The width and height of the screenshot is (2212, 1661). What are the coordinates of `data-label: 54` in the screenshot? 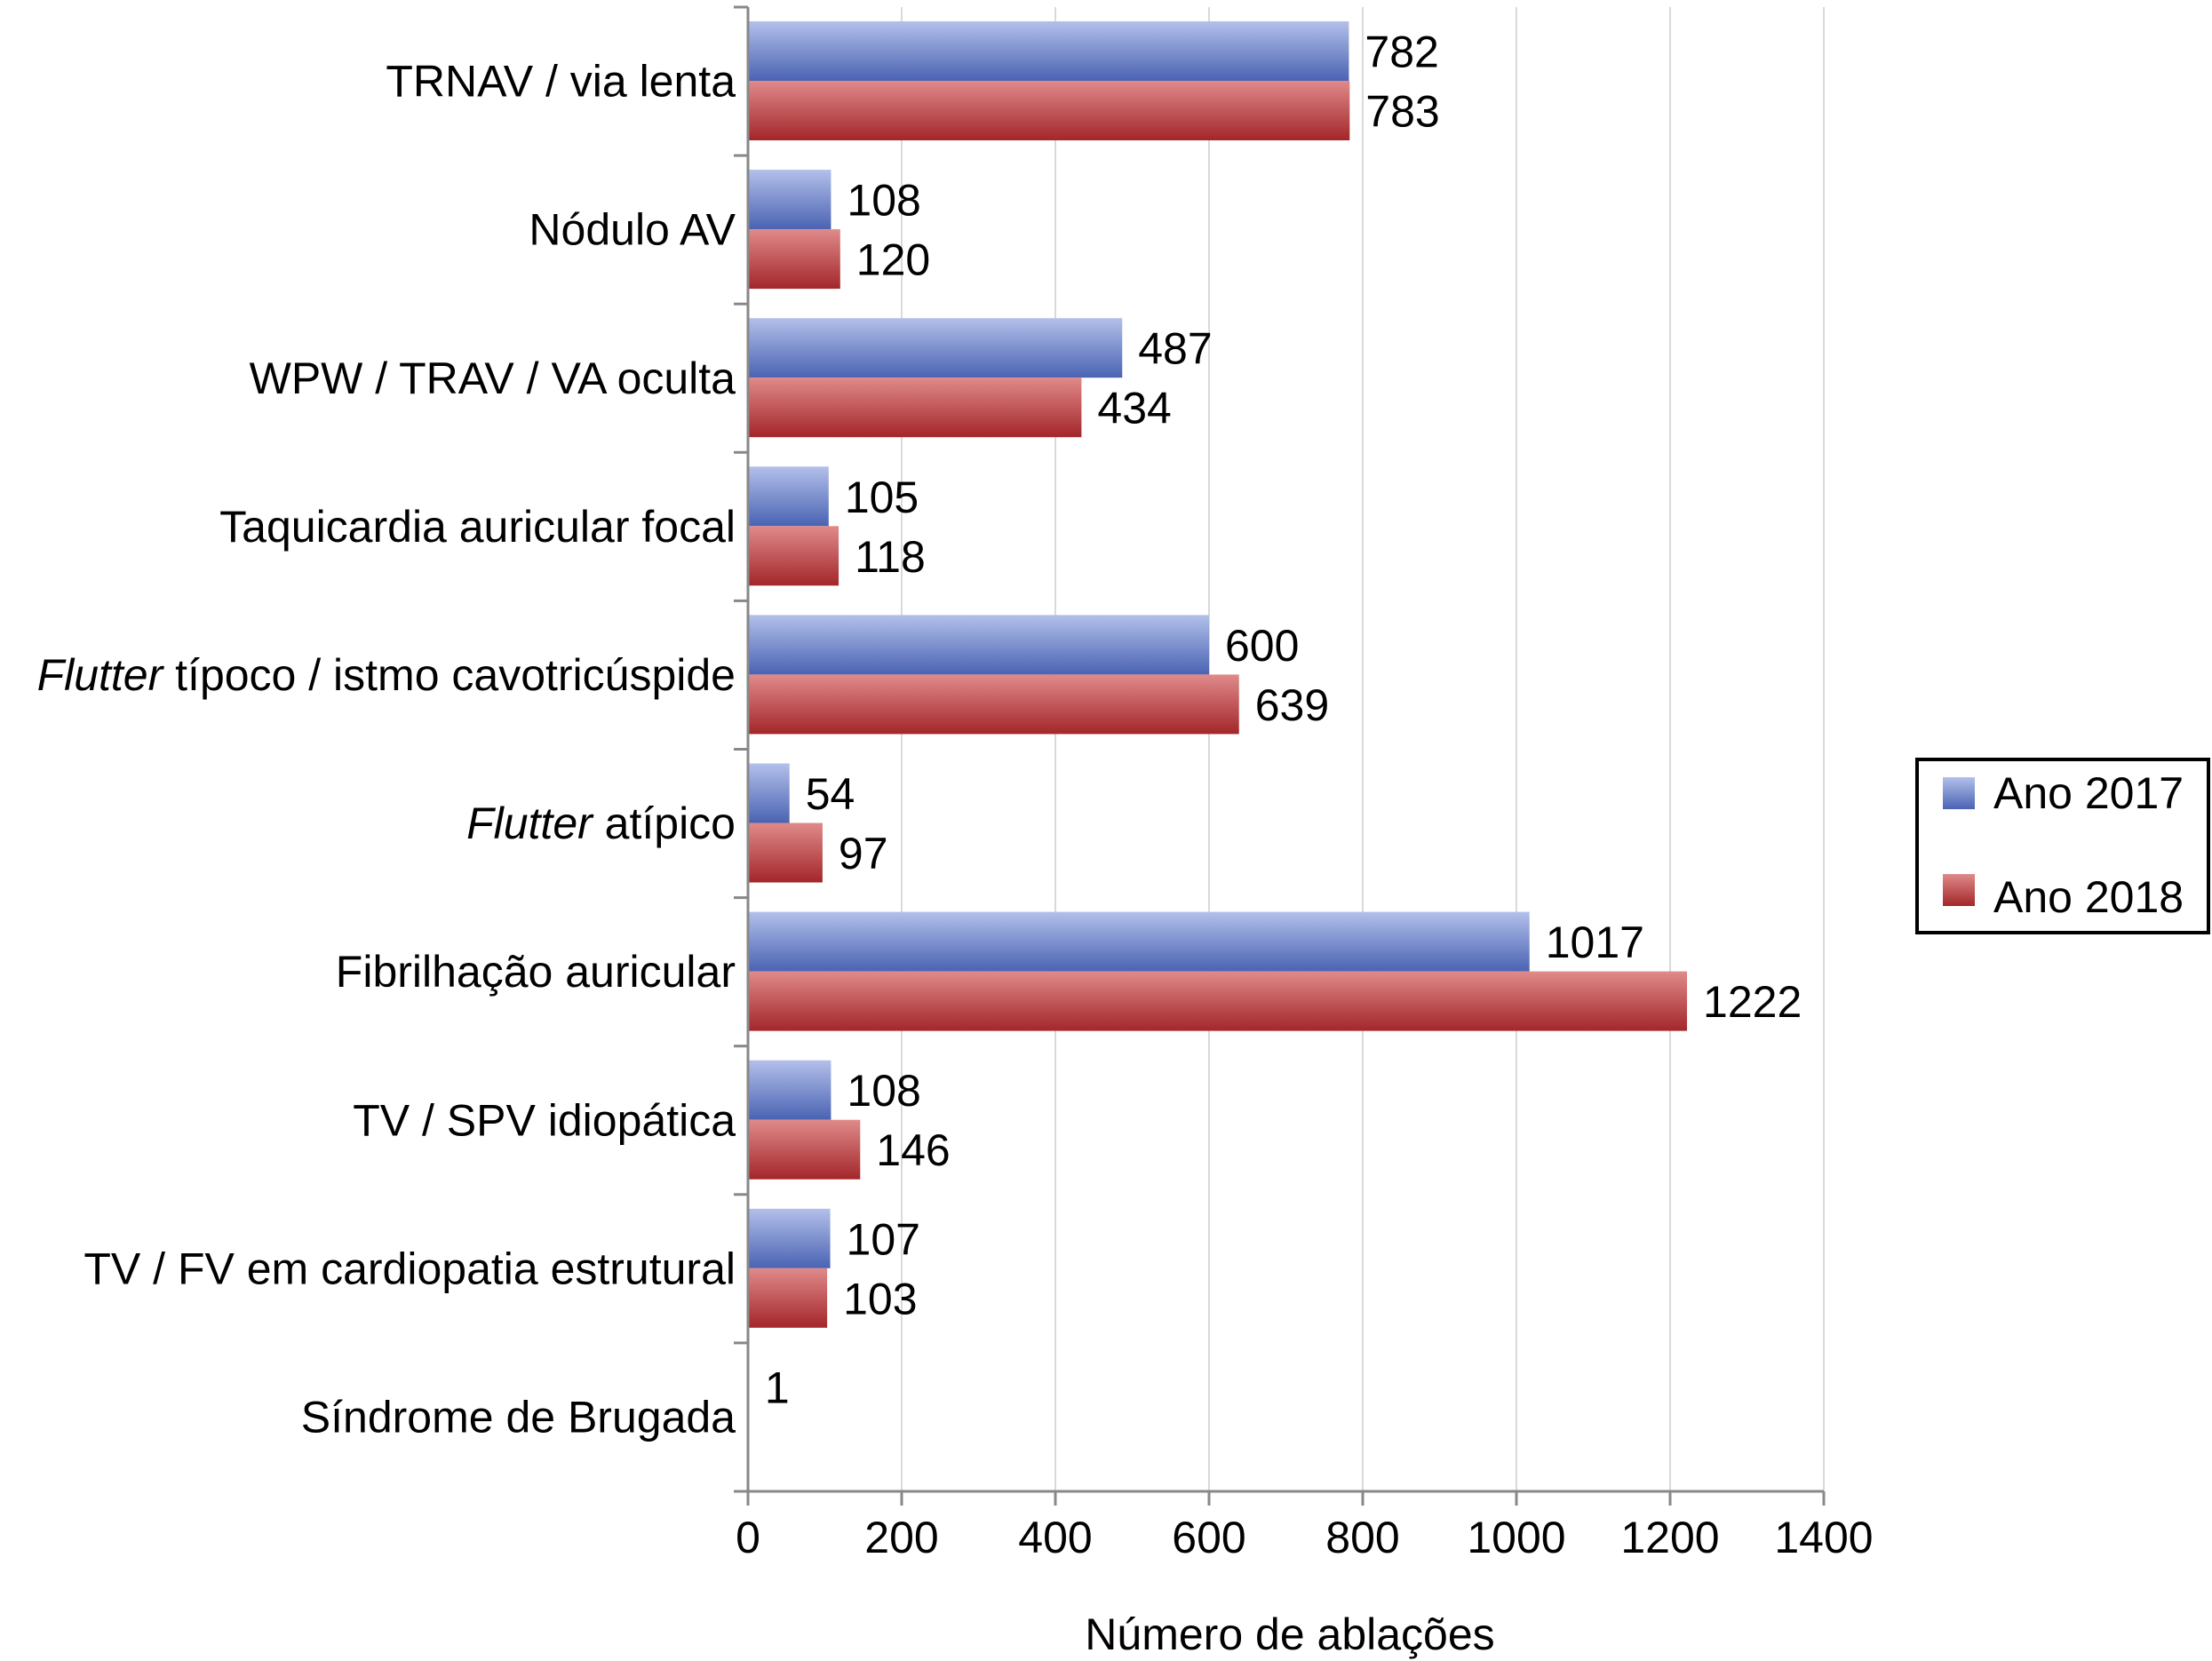 It's located at (831, 794).